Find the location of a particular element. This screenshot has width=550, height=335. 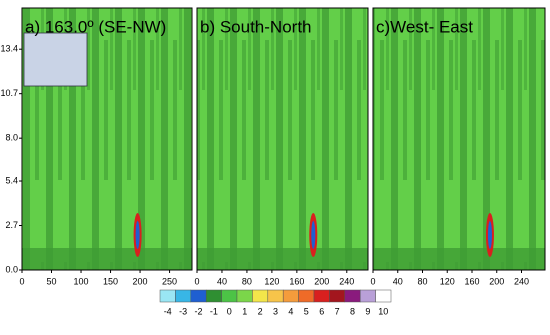

colorbar-label: 6 is located at coordinates (321, 311).